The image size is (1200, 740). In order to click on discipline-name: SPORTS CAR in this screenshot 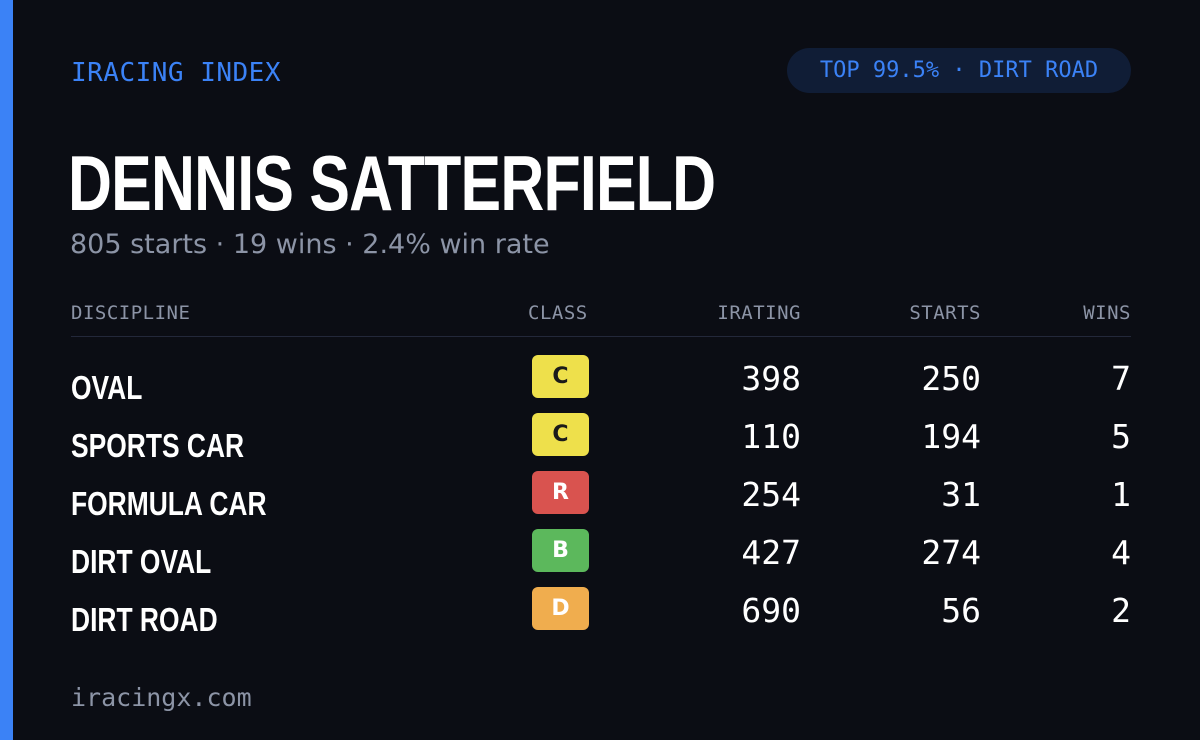, I will do `click(158, 445)`.